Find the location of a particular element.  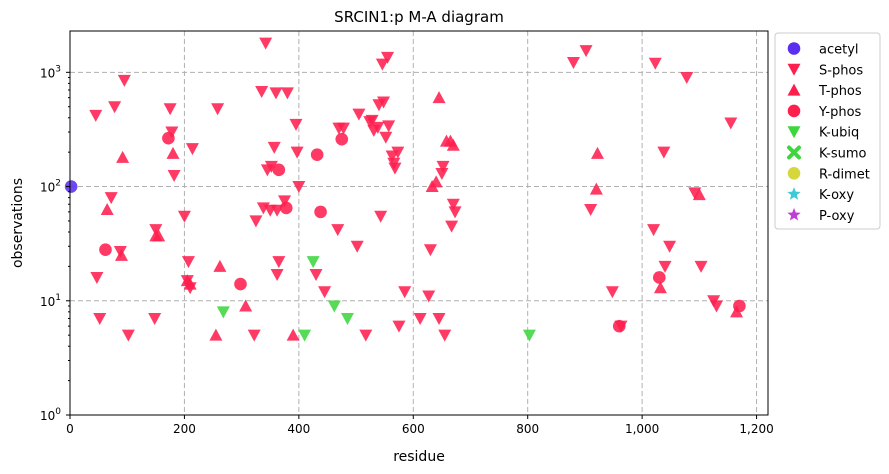

legend-label: P-oxy is located at coordinates (837, 216).